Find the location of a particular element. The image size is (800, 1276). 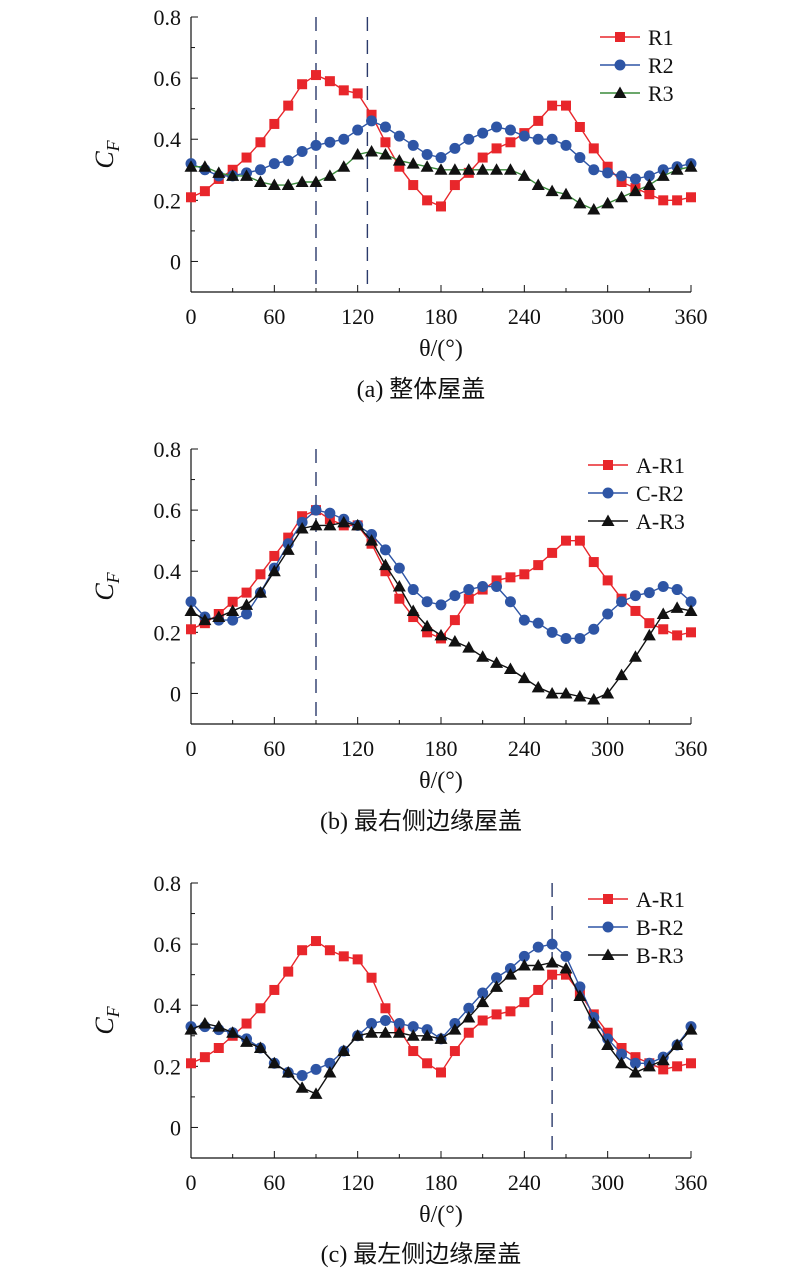

panel-caption: (b) 最右侧边缘屋盖 is located at coordinates (421, 821).